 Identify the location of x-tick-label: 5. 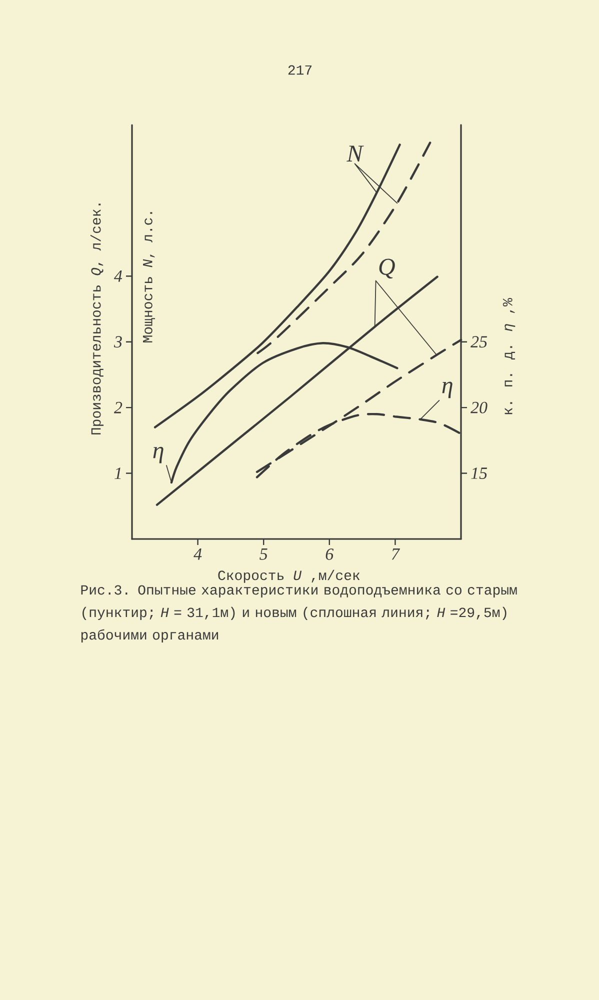
(264, 554).